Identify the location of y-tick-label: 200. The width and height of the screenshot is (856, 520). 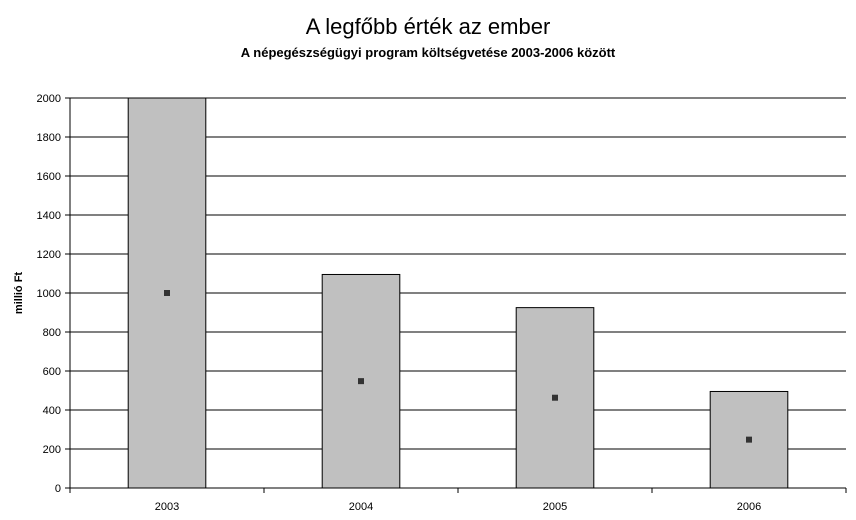
(52, 450).